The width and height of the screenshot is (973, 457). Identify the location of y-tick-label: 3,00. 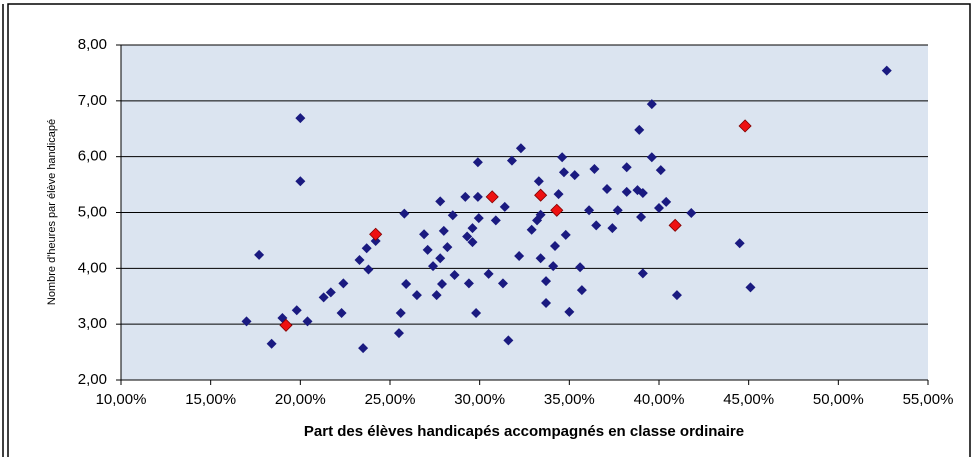
(92, 323).